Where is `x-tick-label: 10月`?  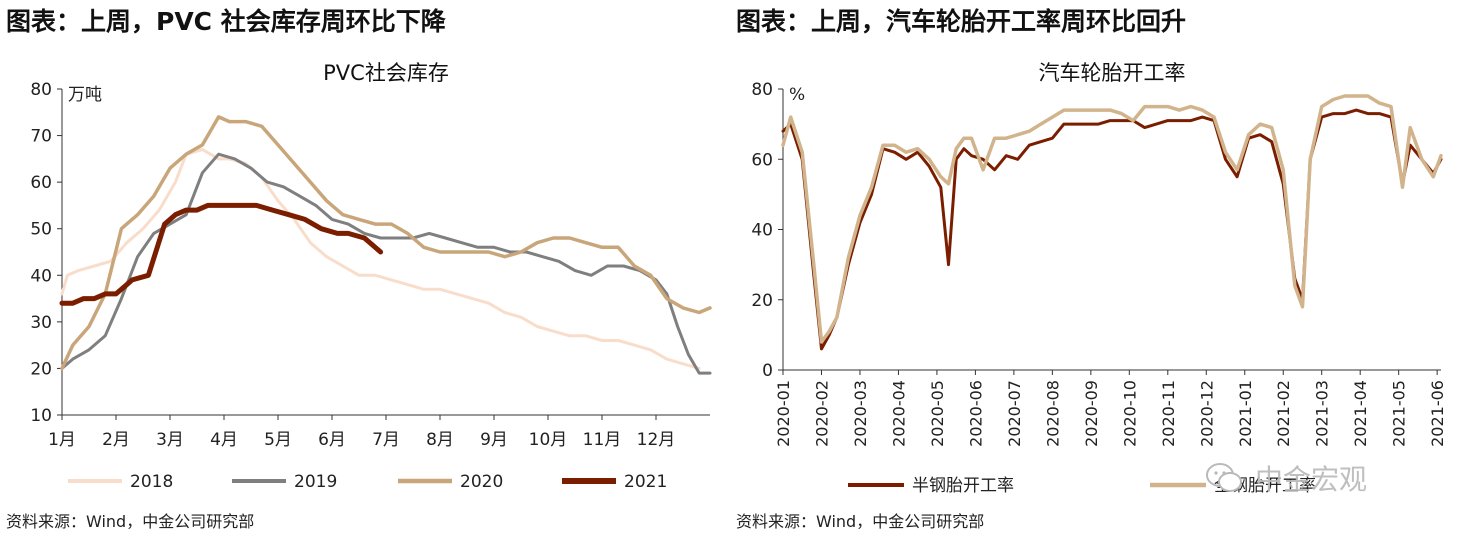 x-tick-label: 10月 is located at coordinates (548, 440).